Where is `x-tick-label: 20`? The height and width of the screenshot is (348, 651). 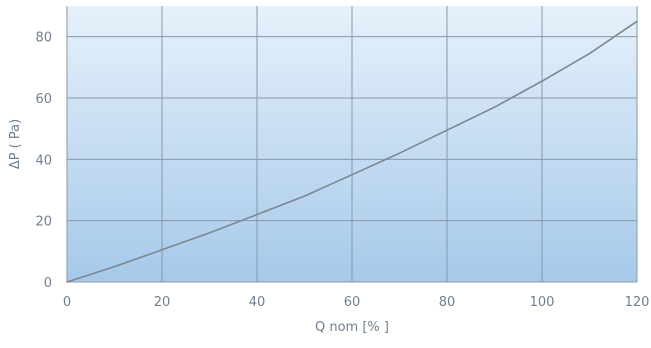
x-tick-label: 20 is located at coordinates (162, 302).